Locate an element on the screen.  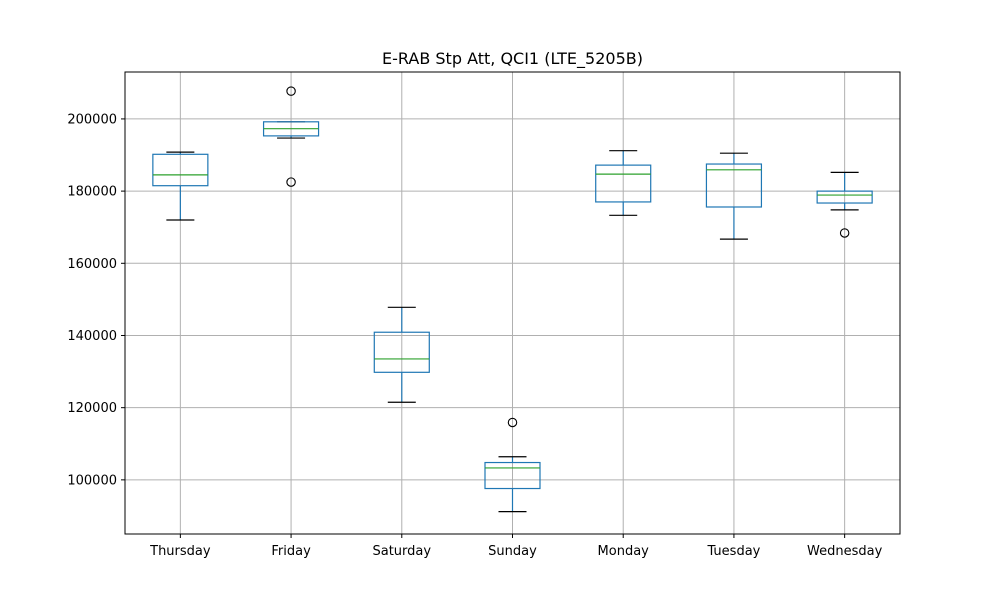
x-tick-label: Thursday is located at coordinates (180, 551).